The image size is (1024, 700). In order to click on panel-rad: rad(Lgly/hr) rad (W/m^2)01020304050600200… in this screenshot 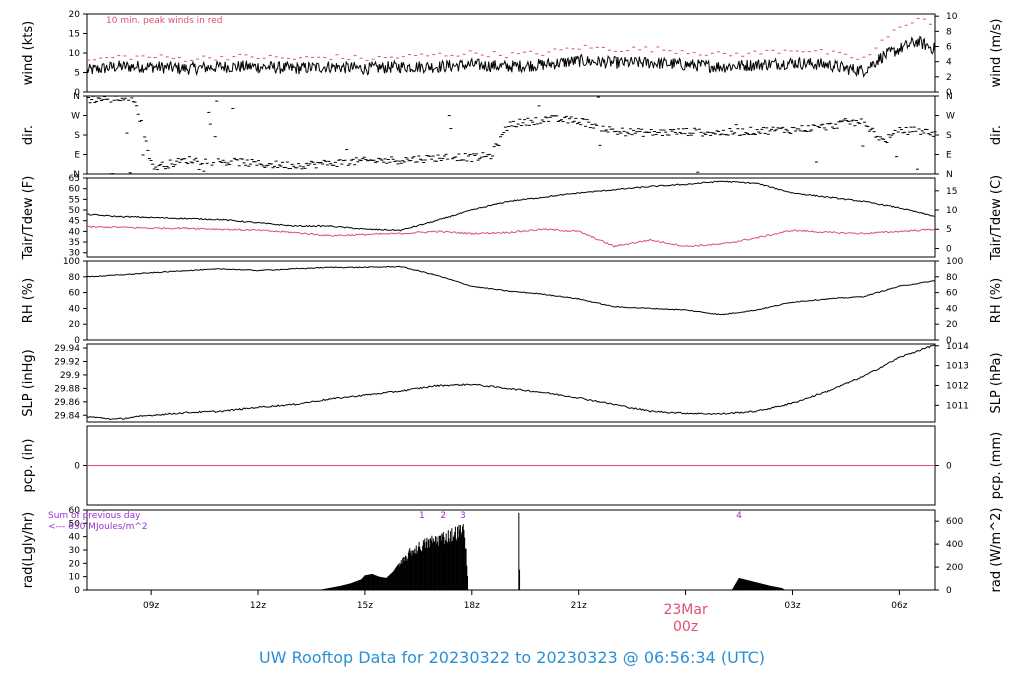, I will do `click(512, 551)`.